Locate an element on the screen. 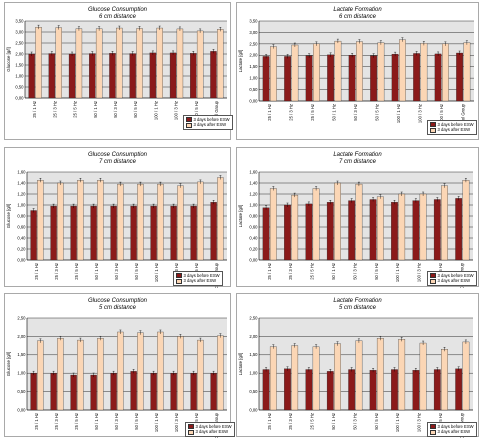 This screenshot has width=483, height=440. x-tick-label: Control Group is located at coordinates (216, 113).